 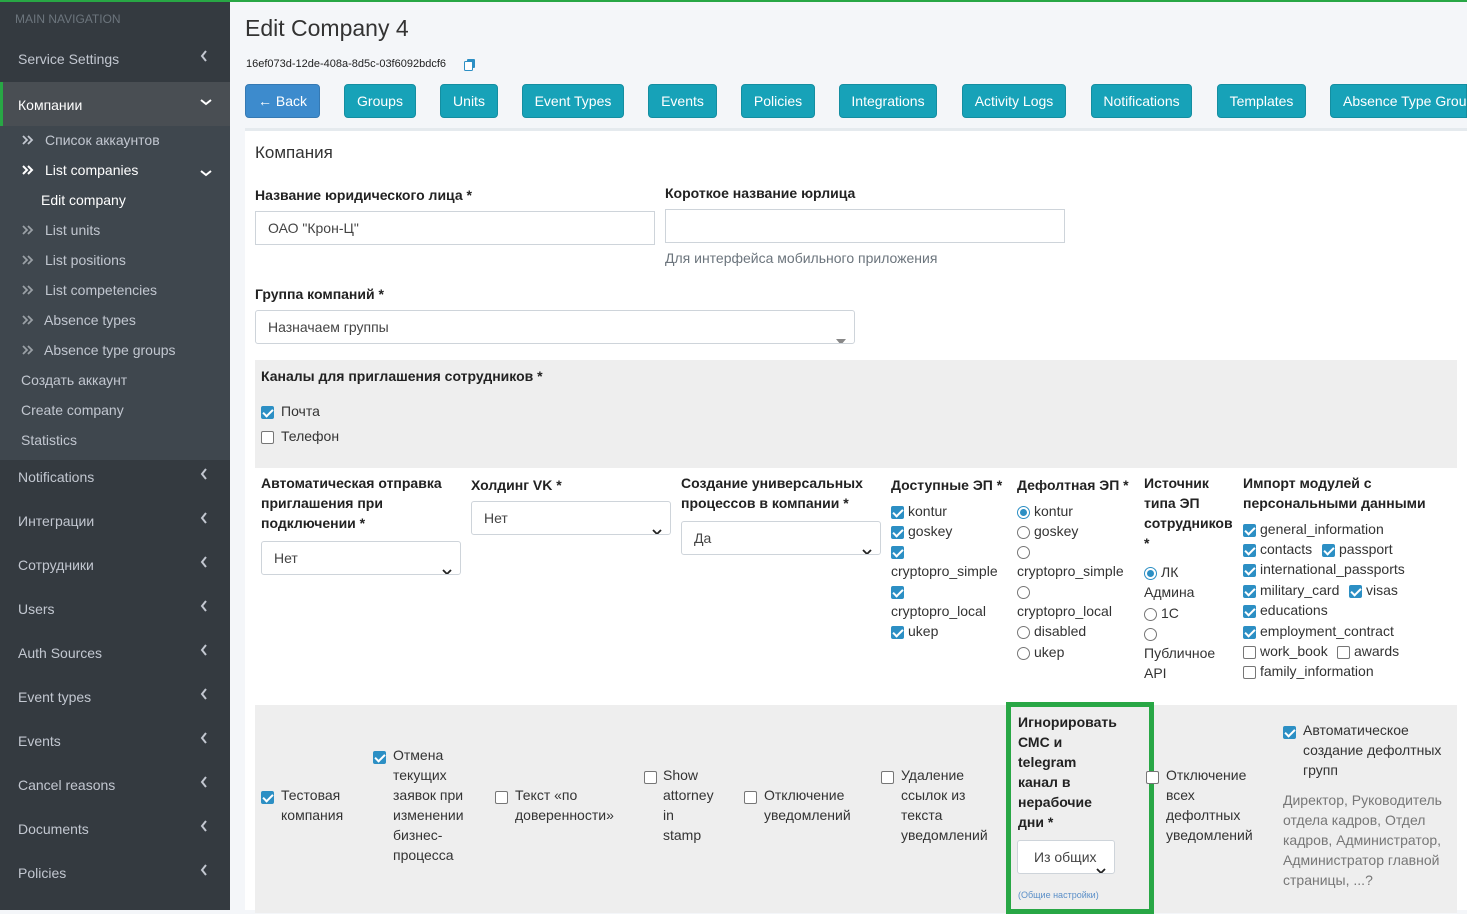 What do you see at coordinates (1023, 632) in the screenshot?
I see `default-disabled-radio` at bounding box center [1023, 632].